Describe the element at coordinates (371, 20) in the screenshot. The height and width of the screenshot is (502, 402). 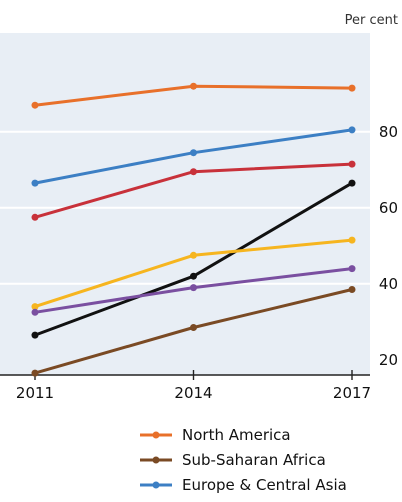
I see `y-unit-label: Per cent` at that location.